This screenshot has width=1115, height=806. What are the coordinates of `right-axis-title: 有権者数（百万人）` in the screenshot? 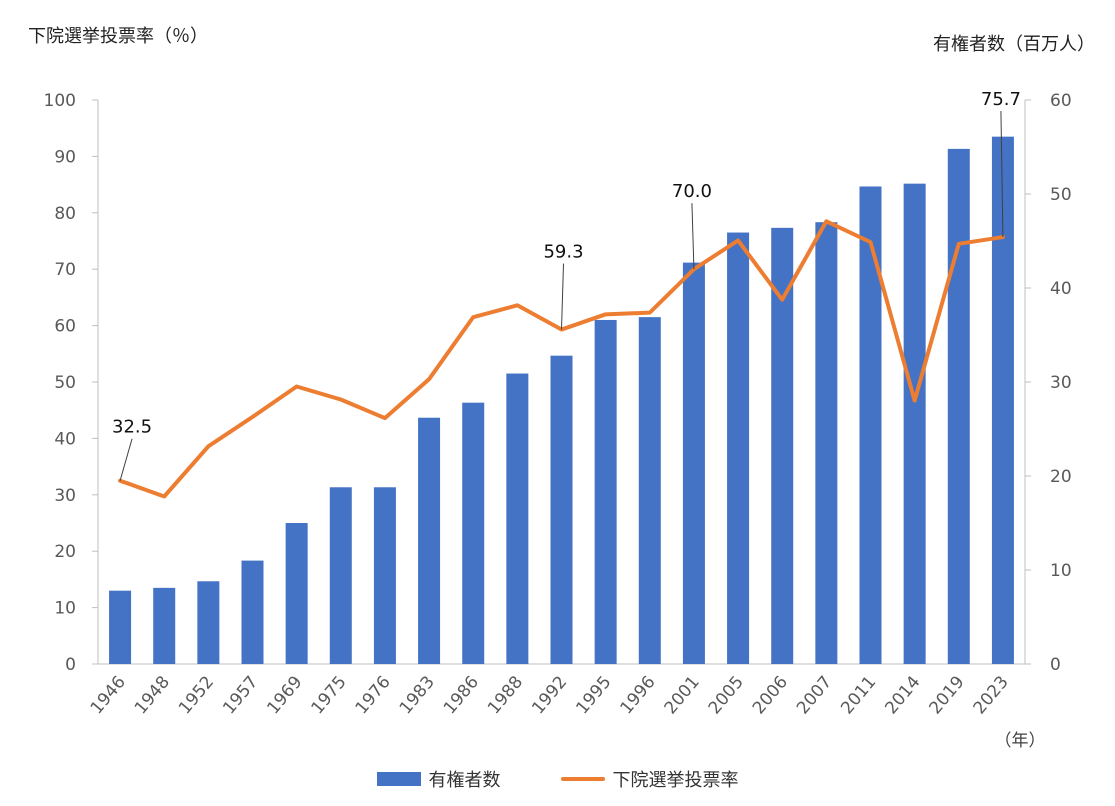 It's located at (1014, 44).